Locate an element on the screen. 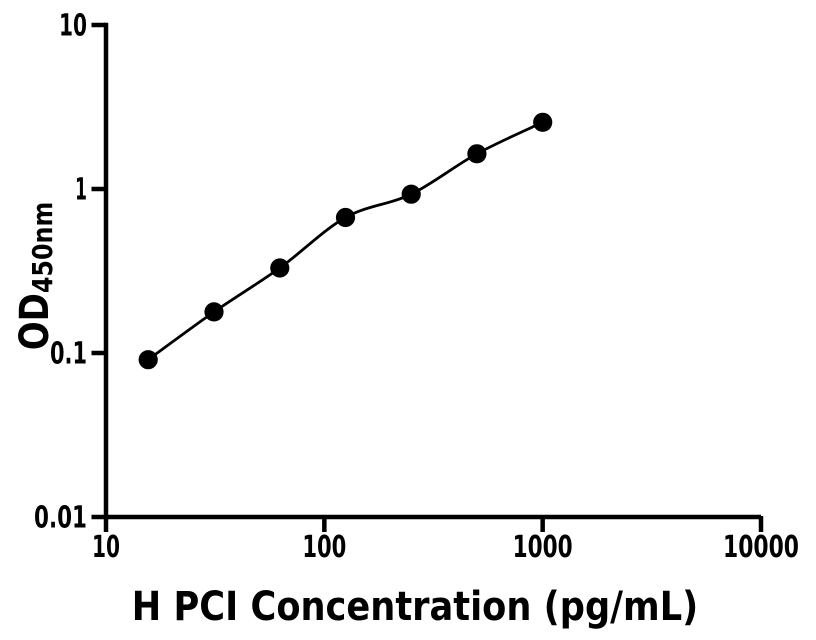 The width and height of the screenshot is (816, 640). y-tick-label: 0.1 is located at coordinates (68, 354).